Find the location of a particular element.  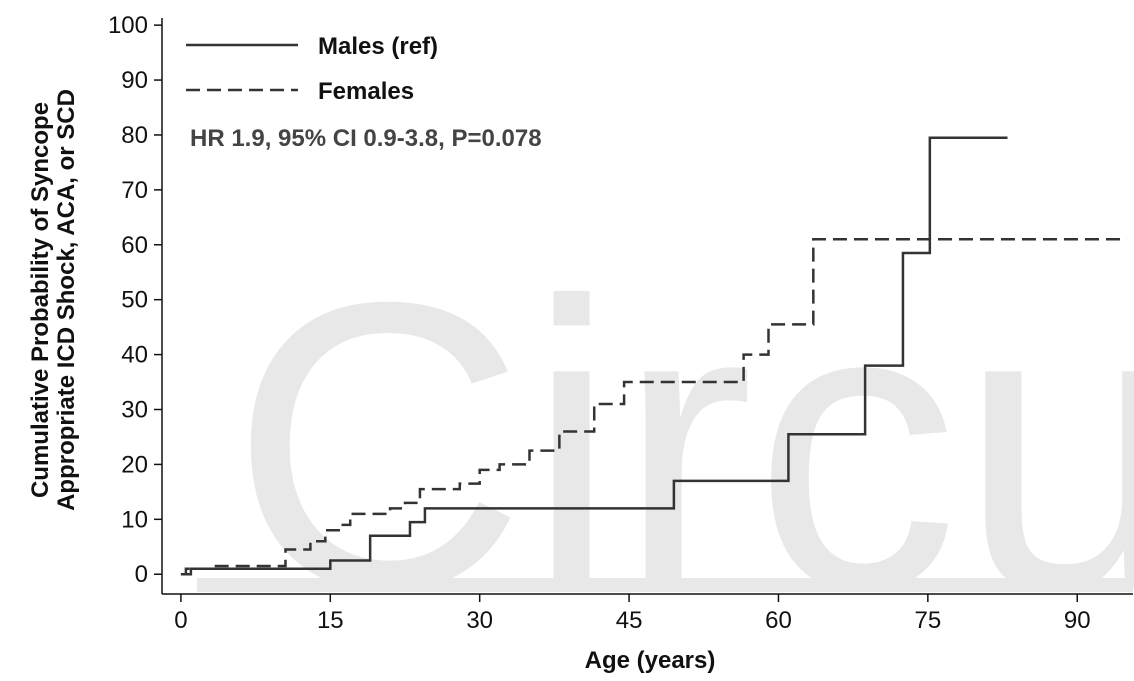

y-tick-label: 60 is located at coordinates (134, 245).